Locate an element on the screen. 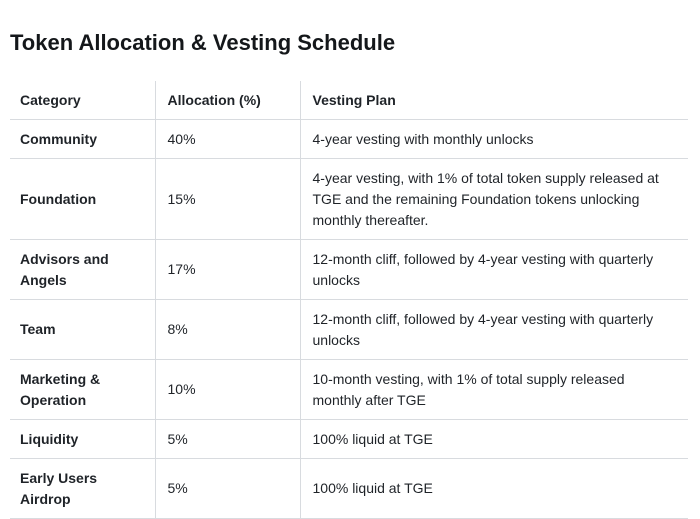 The width and height of the screenshot is (700, 519). column-header-allocation: Allocation (%) is located at coordinates (227, 100).